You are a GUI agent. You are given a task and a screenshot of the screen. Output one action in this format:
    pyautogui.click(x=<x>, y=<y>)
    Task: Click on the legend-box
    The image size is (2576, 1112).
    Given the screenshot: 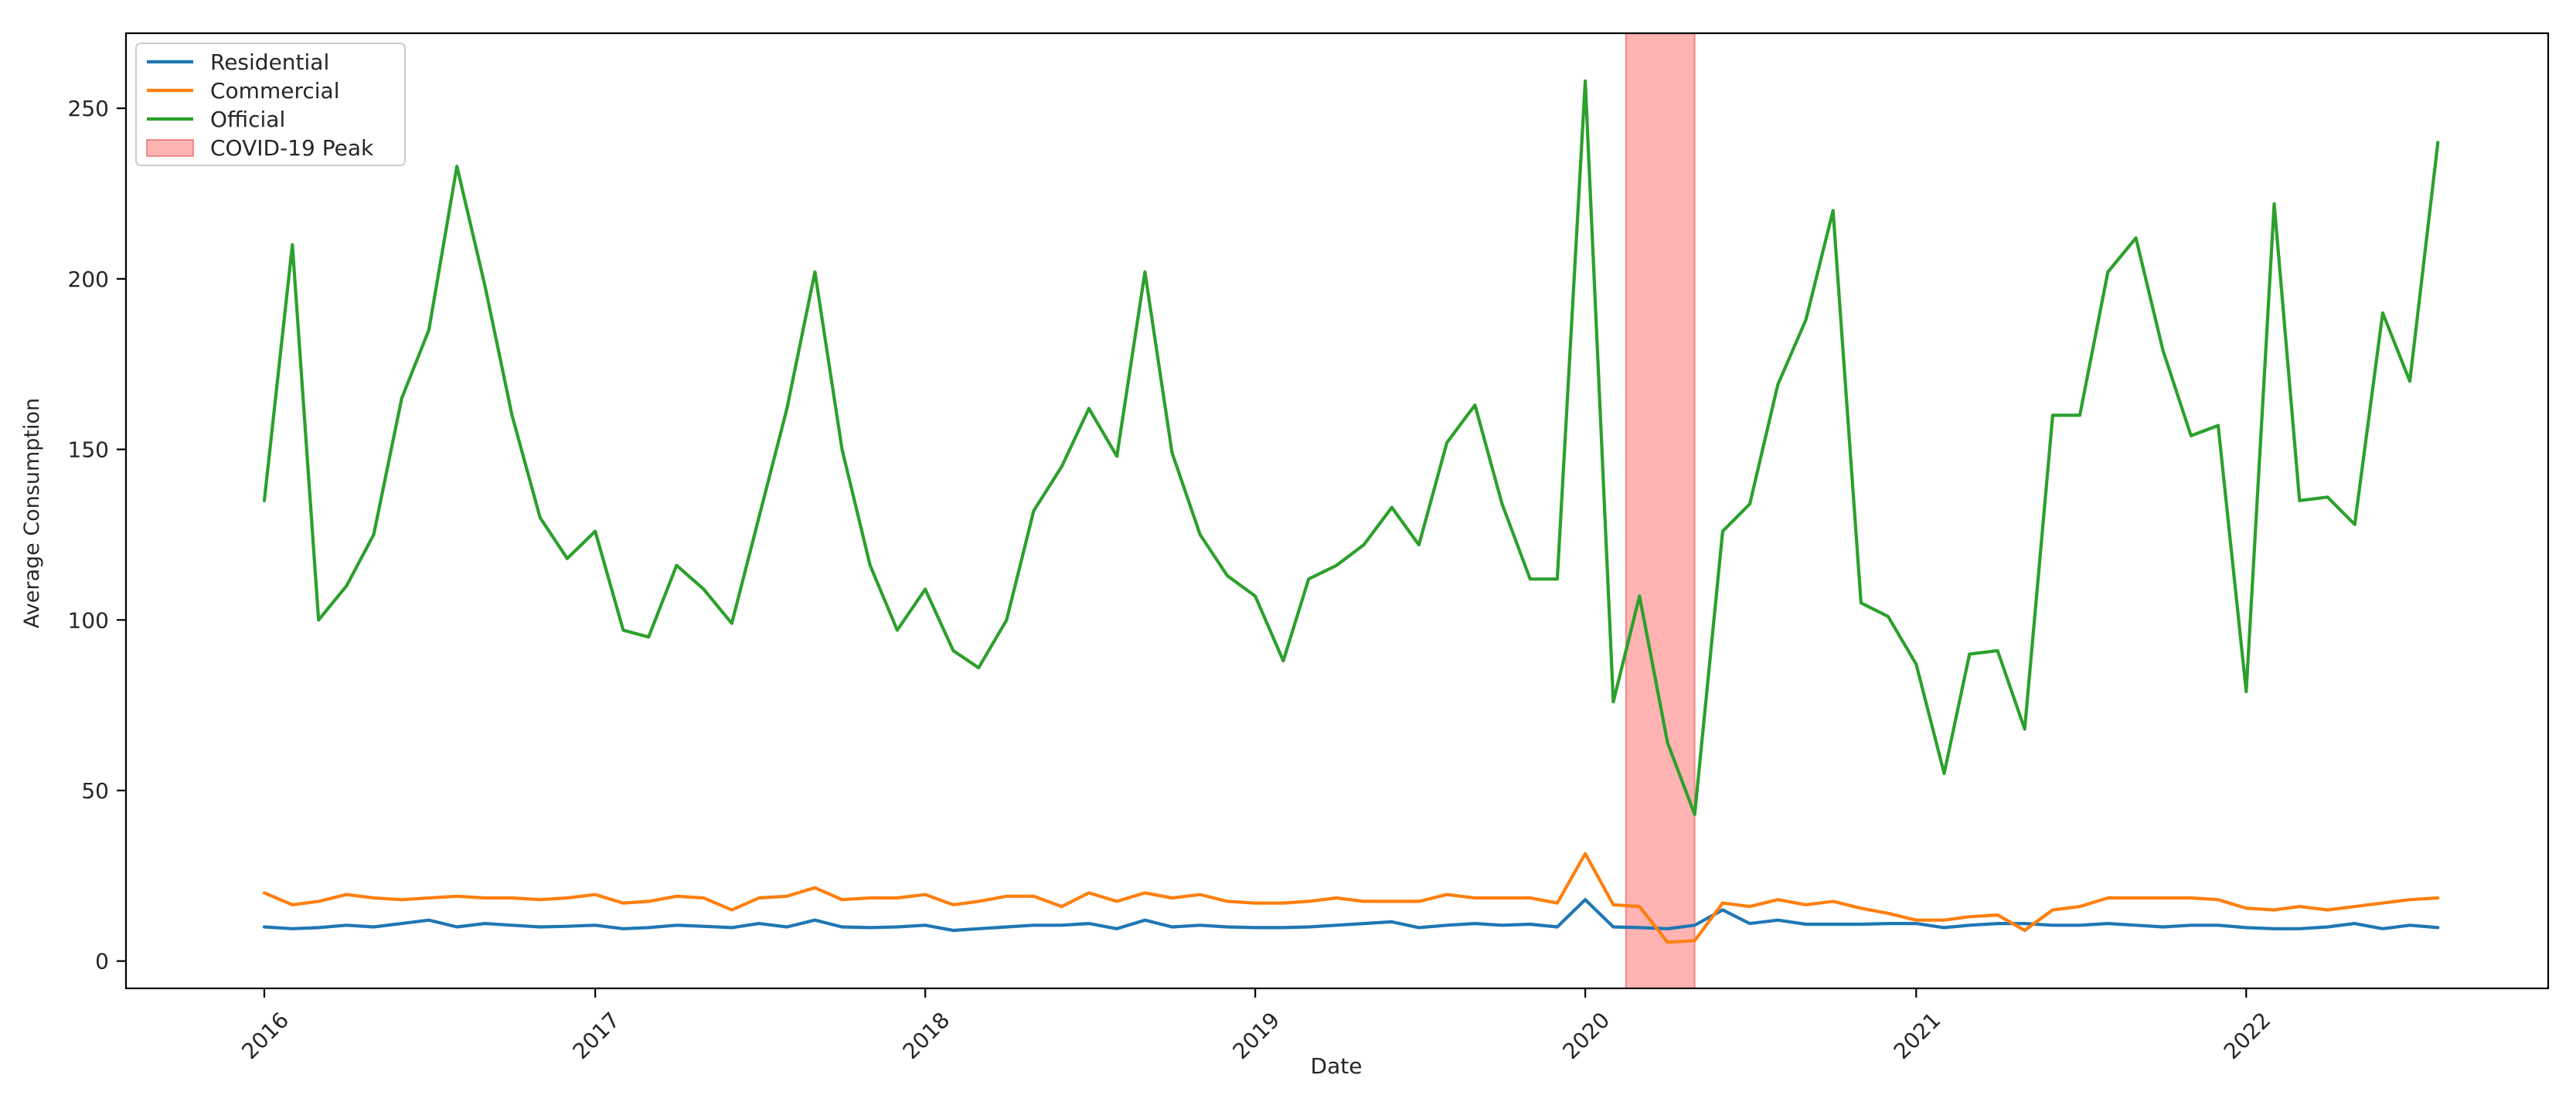 What is the action you would take?
    pyautogui.click(x=270, y=104)
    